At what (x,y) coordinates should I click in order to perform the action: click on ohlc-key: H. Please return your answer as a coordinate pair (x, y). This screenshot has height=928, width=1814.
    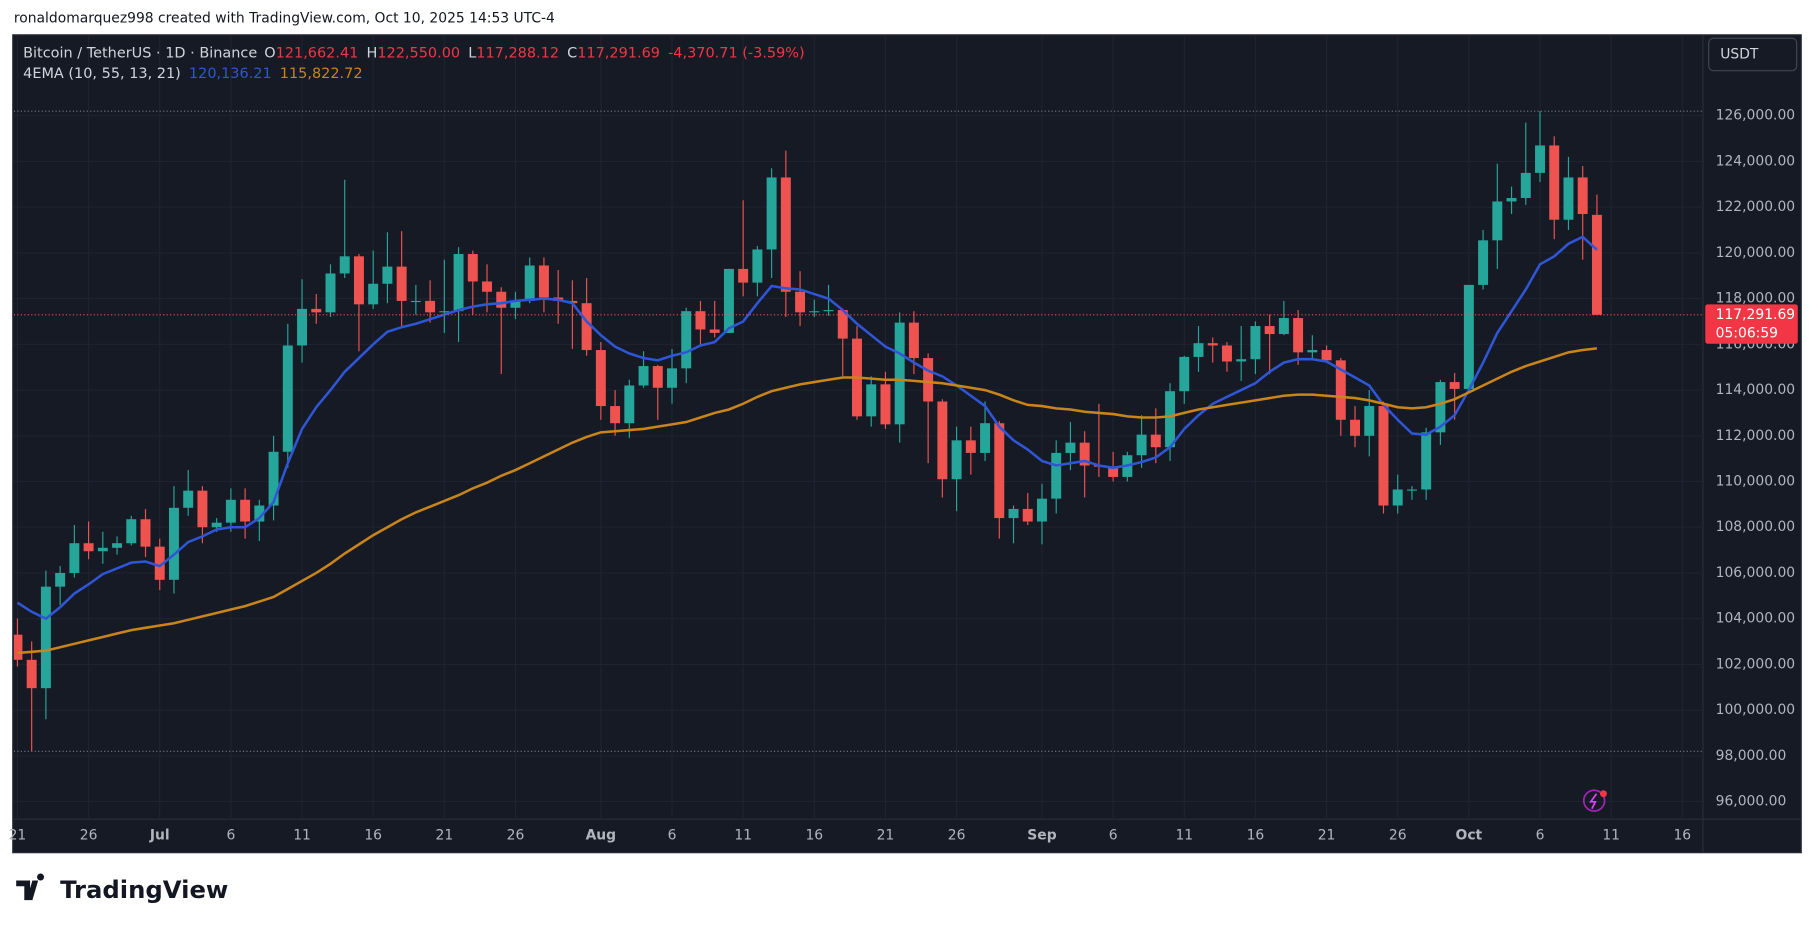
    Looking at the image, I should click on (371, 53).